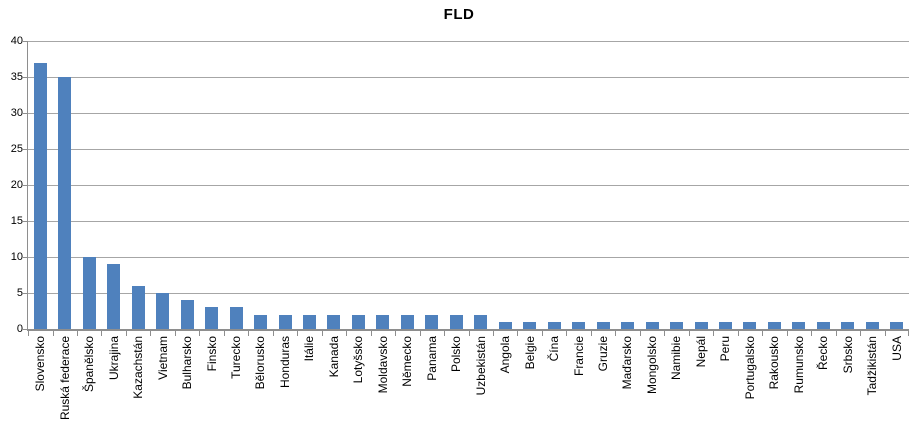 Image resolution: width=918 pixels, height=443 pixels. Describe the element at coordinates (529, 389) in the screenshot. I see `x-label-cell: Belgie` at that location.